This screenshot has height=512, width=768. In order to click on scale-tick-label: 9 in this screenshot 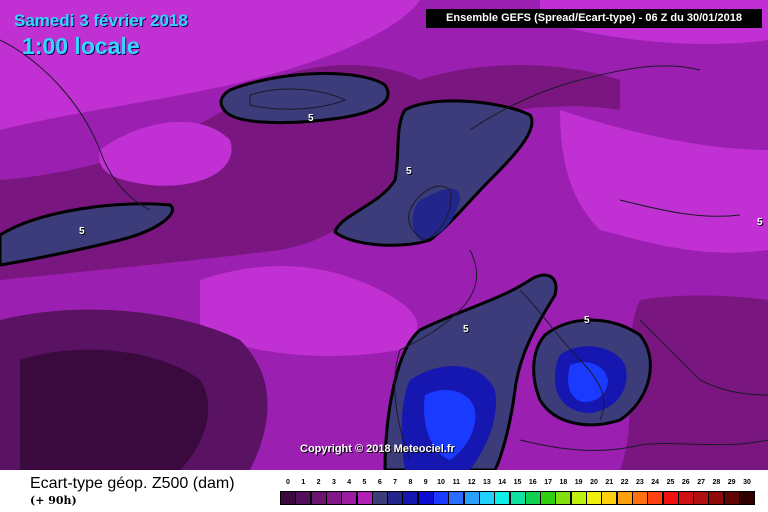, I will do `click(425, 482)`.